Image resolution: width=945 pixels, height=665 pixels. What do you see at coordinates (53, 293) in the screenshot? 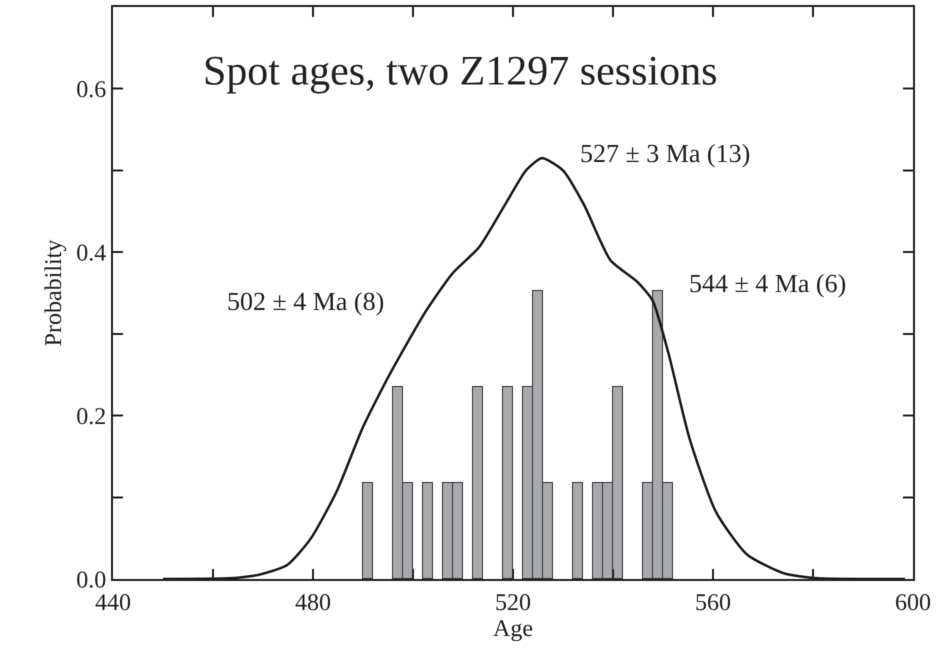
I see `y-axis-title: Probability` at bounding box center [53, 293].